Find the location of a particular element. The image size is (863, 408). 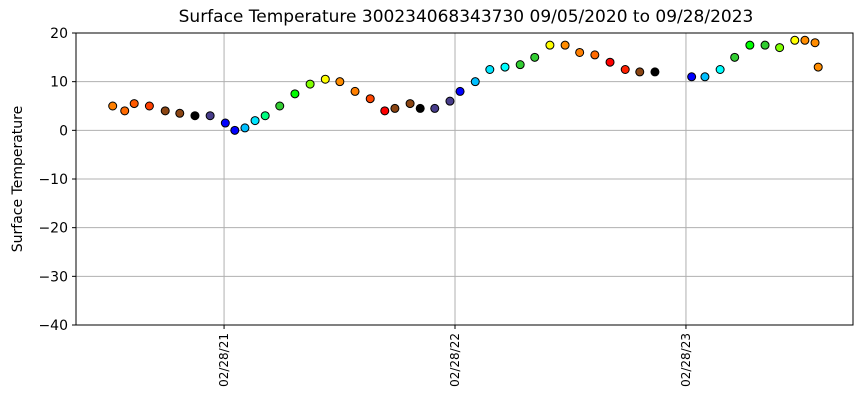

y-axis-label: Surface Temperature is located at coordinates (18, 179).